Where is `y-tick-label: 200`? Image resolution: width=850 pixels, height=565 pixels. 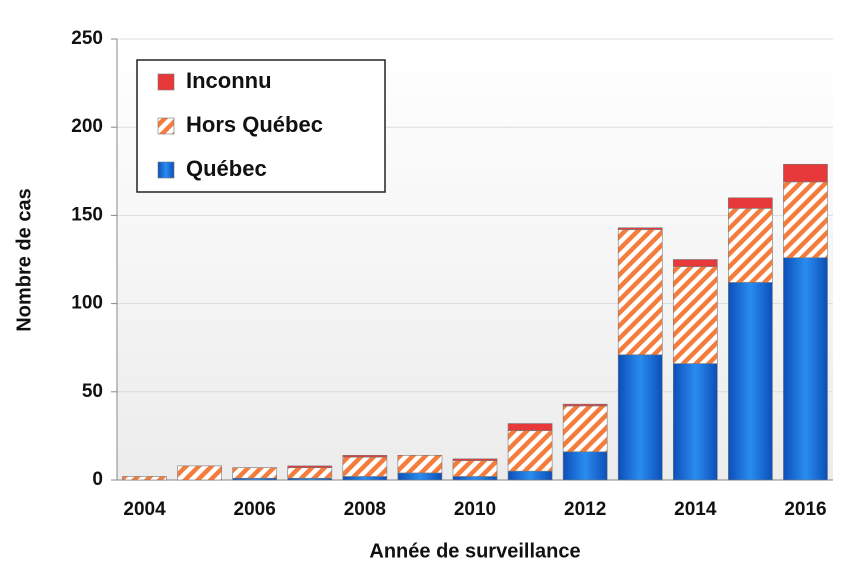 y-tick-label: 200 is located at coordinates (87, 126).